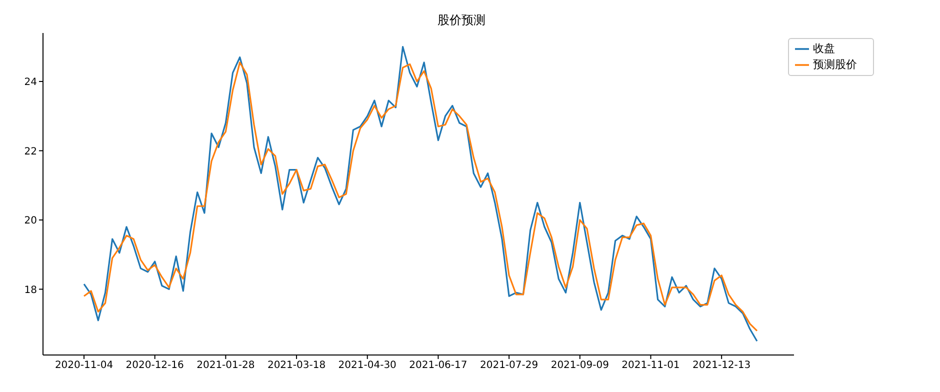 This screenshot has height=392, width=940. What do you see at coordinates (155, 366) in the screenshot?
I see `x-tick-label: 2020-12-16` at bounding box center [155, 366].